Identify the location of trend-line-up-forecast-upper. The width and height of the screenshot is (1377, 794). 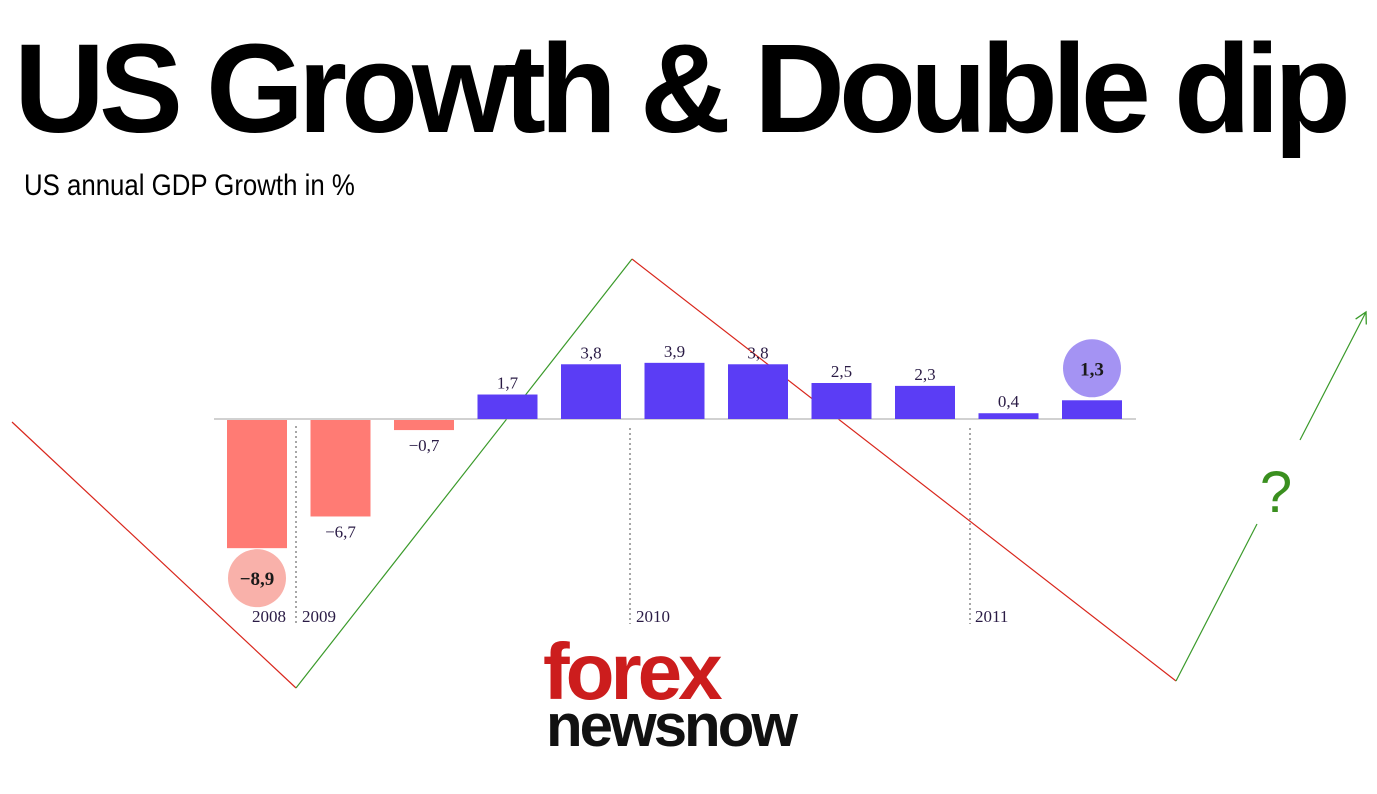
(1333, 375).